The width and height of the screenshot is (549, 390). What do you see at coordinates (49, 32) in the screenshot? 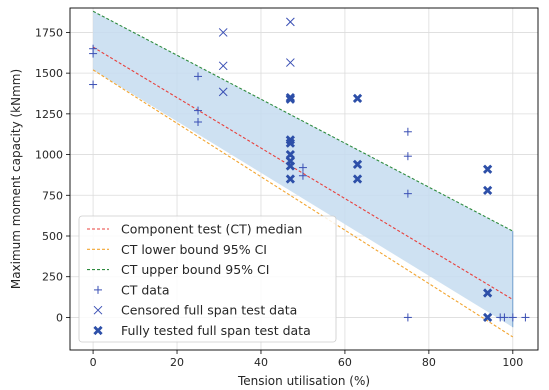
I see `y-tick-label: 1750` at bounding box center [49, 32].